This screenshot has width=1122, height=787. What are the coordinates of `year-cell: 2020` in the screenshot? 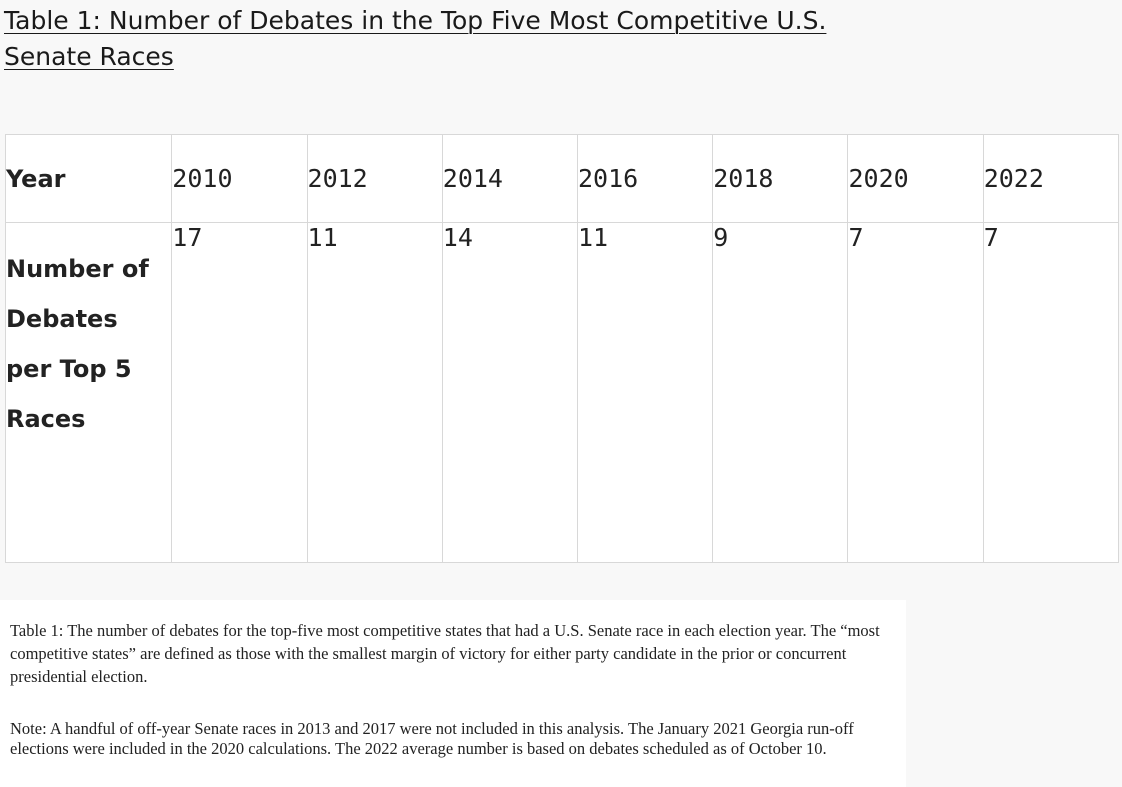 It's located at (915, 178).